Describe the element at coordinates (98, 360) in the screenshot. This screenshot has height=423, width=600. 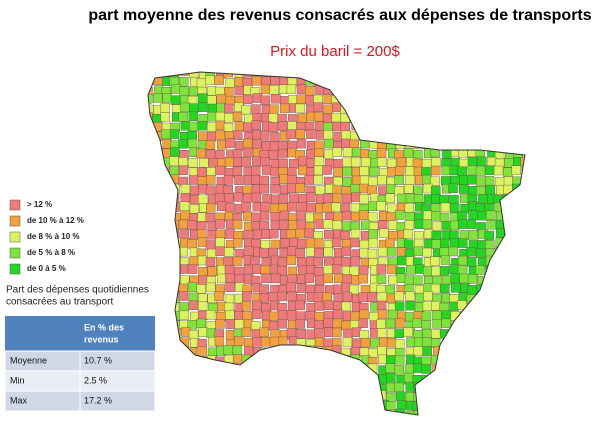
I see `table-cell: 10.7 %` at that location.